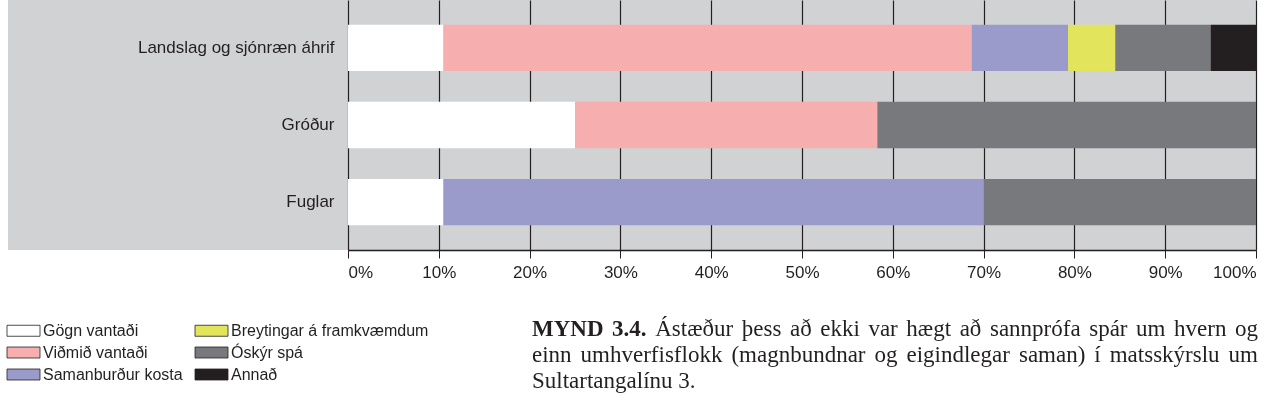 This screenshot has width=1282, height=411. What do you see at coordinates (711, 272) in the screenshot?
I see `x-tick-label: 40%` at bounding box center [711, 272].